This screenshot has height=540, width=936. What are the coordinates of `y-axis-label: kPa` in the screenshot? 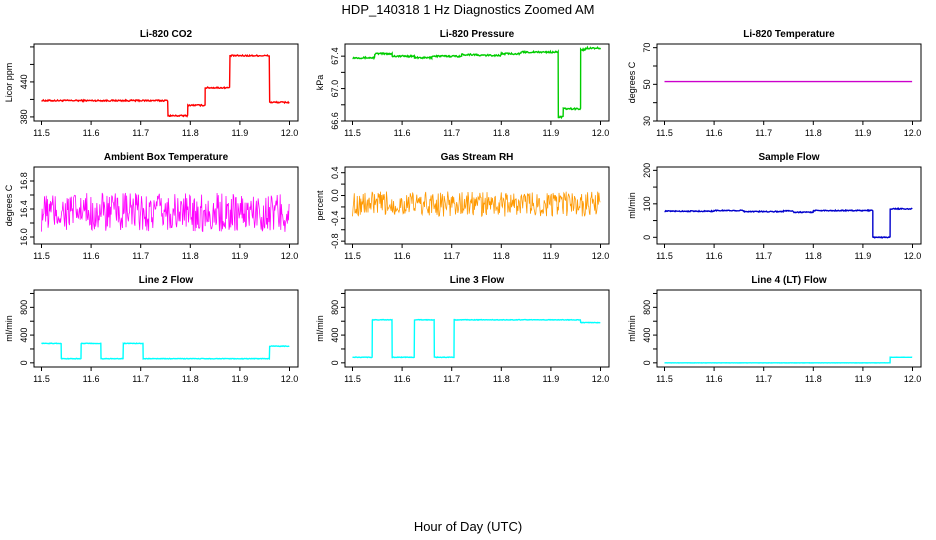 It's located at (320, 83).